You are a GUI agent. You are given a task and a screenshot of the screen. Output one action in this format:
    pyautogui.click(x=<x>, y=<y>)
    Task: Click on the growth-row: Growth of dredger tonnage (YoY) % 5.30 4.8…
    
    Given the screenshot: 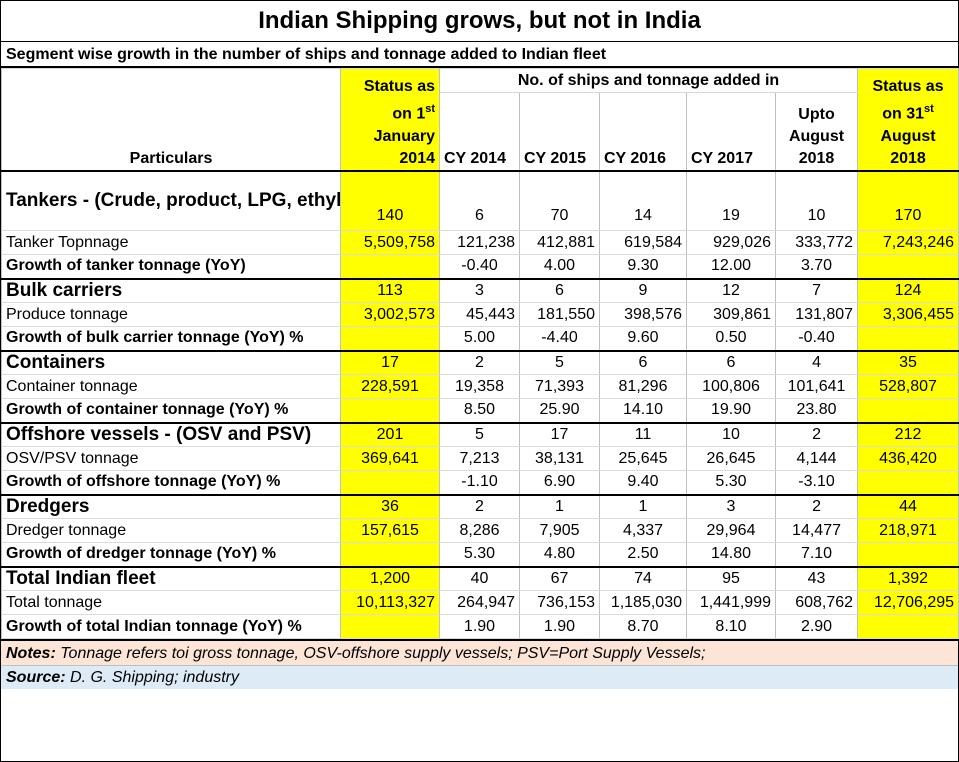 What is the action you would take?
    pyautogui.click(x=480, y=554)
    